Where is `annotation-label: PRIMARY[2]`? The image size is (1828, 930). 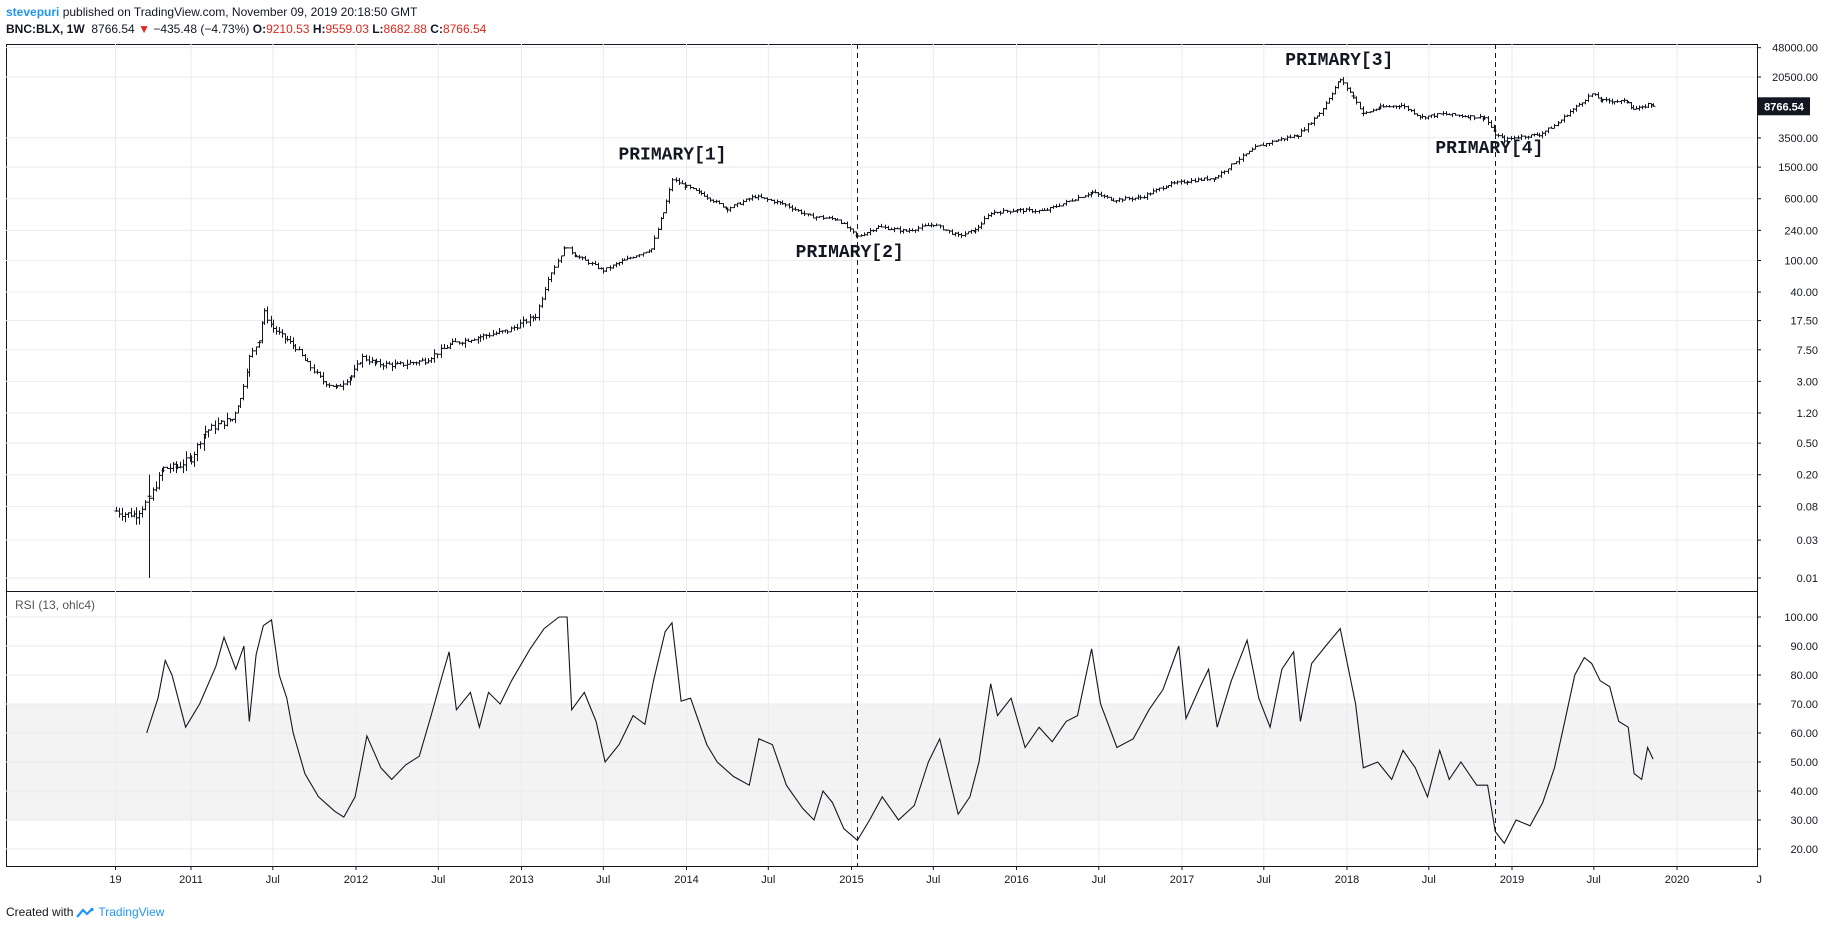
annotation-label: PRIMARY[2] is located at coordinates (850, 253).